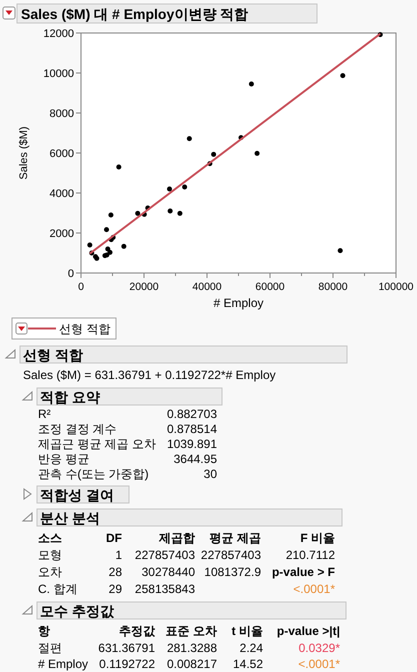 This screenshot has height=672, width=417. I want to click on text: 선형 적합, so click(53, 355).